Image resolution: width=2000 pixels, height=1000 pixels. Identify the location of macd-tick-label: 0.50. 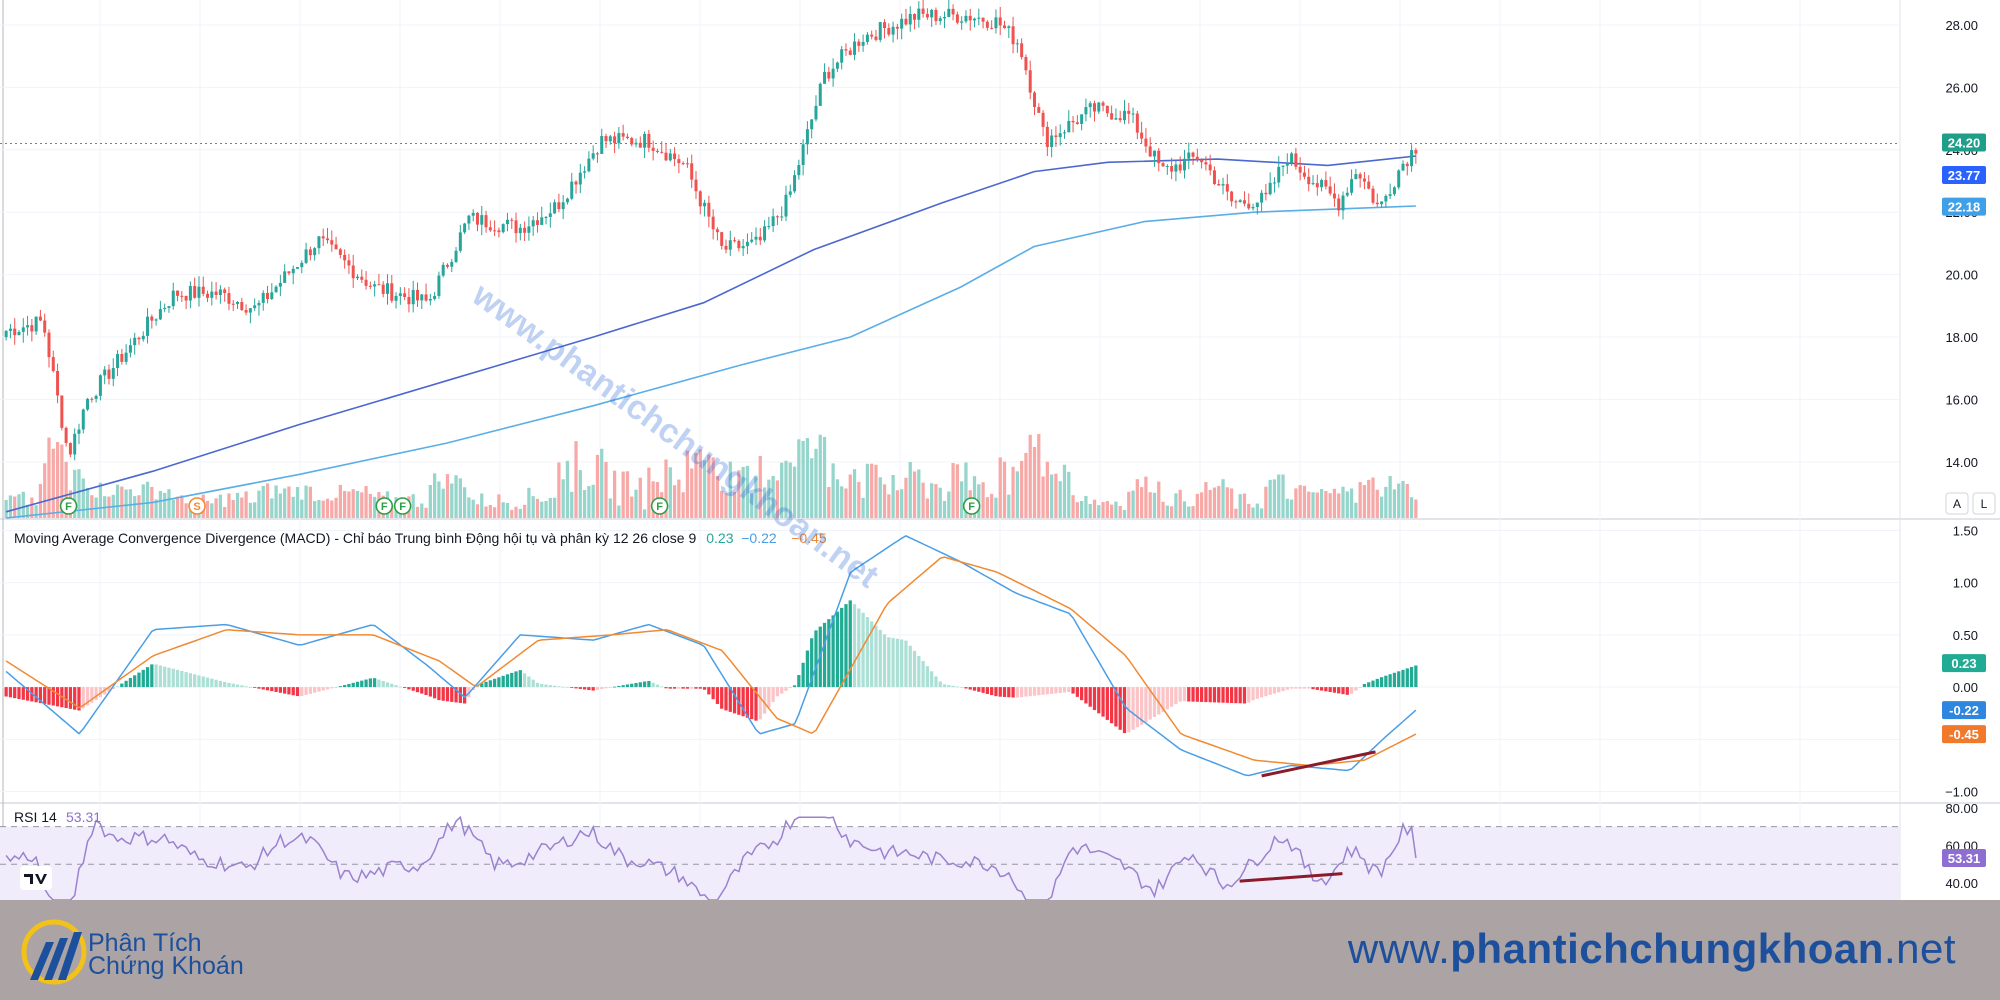
(1965, 635).